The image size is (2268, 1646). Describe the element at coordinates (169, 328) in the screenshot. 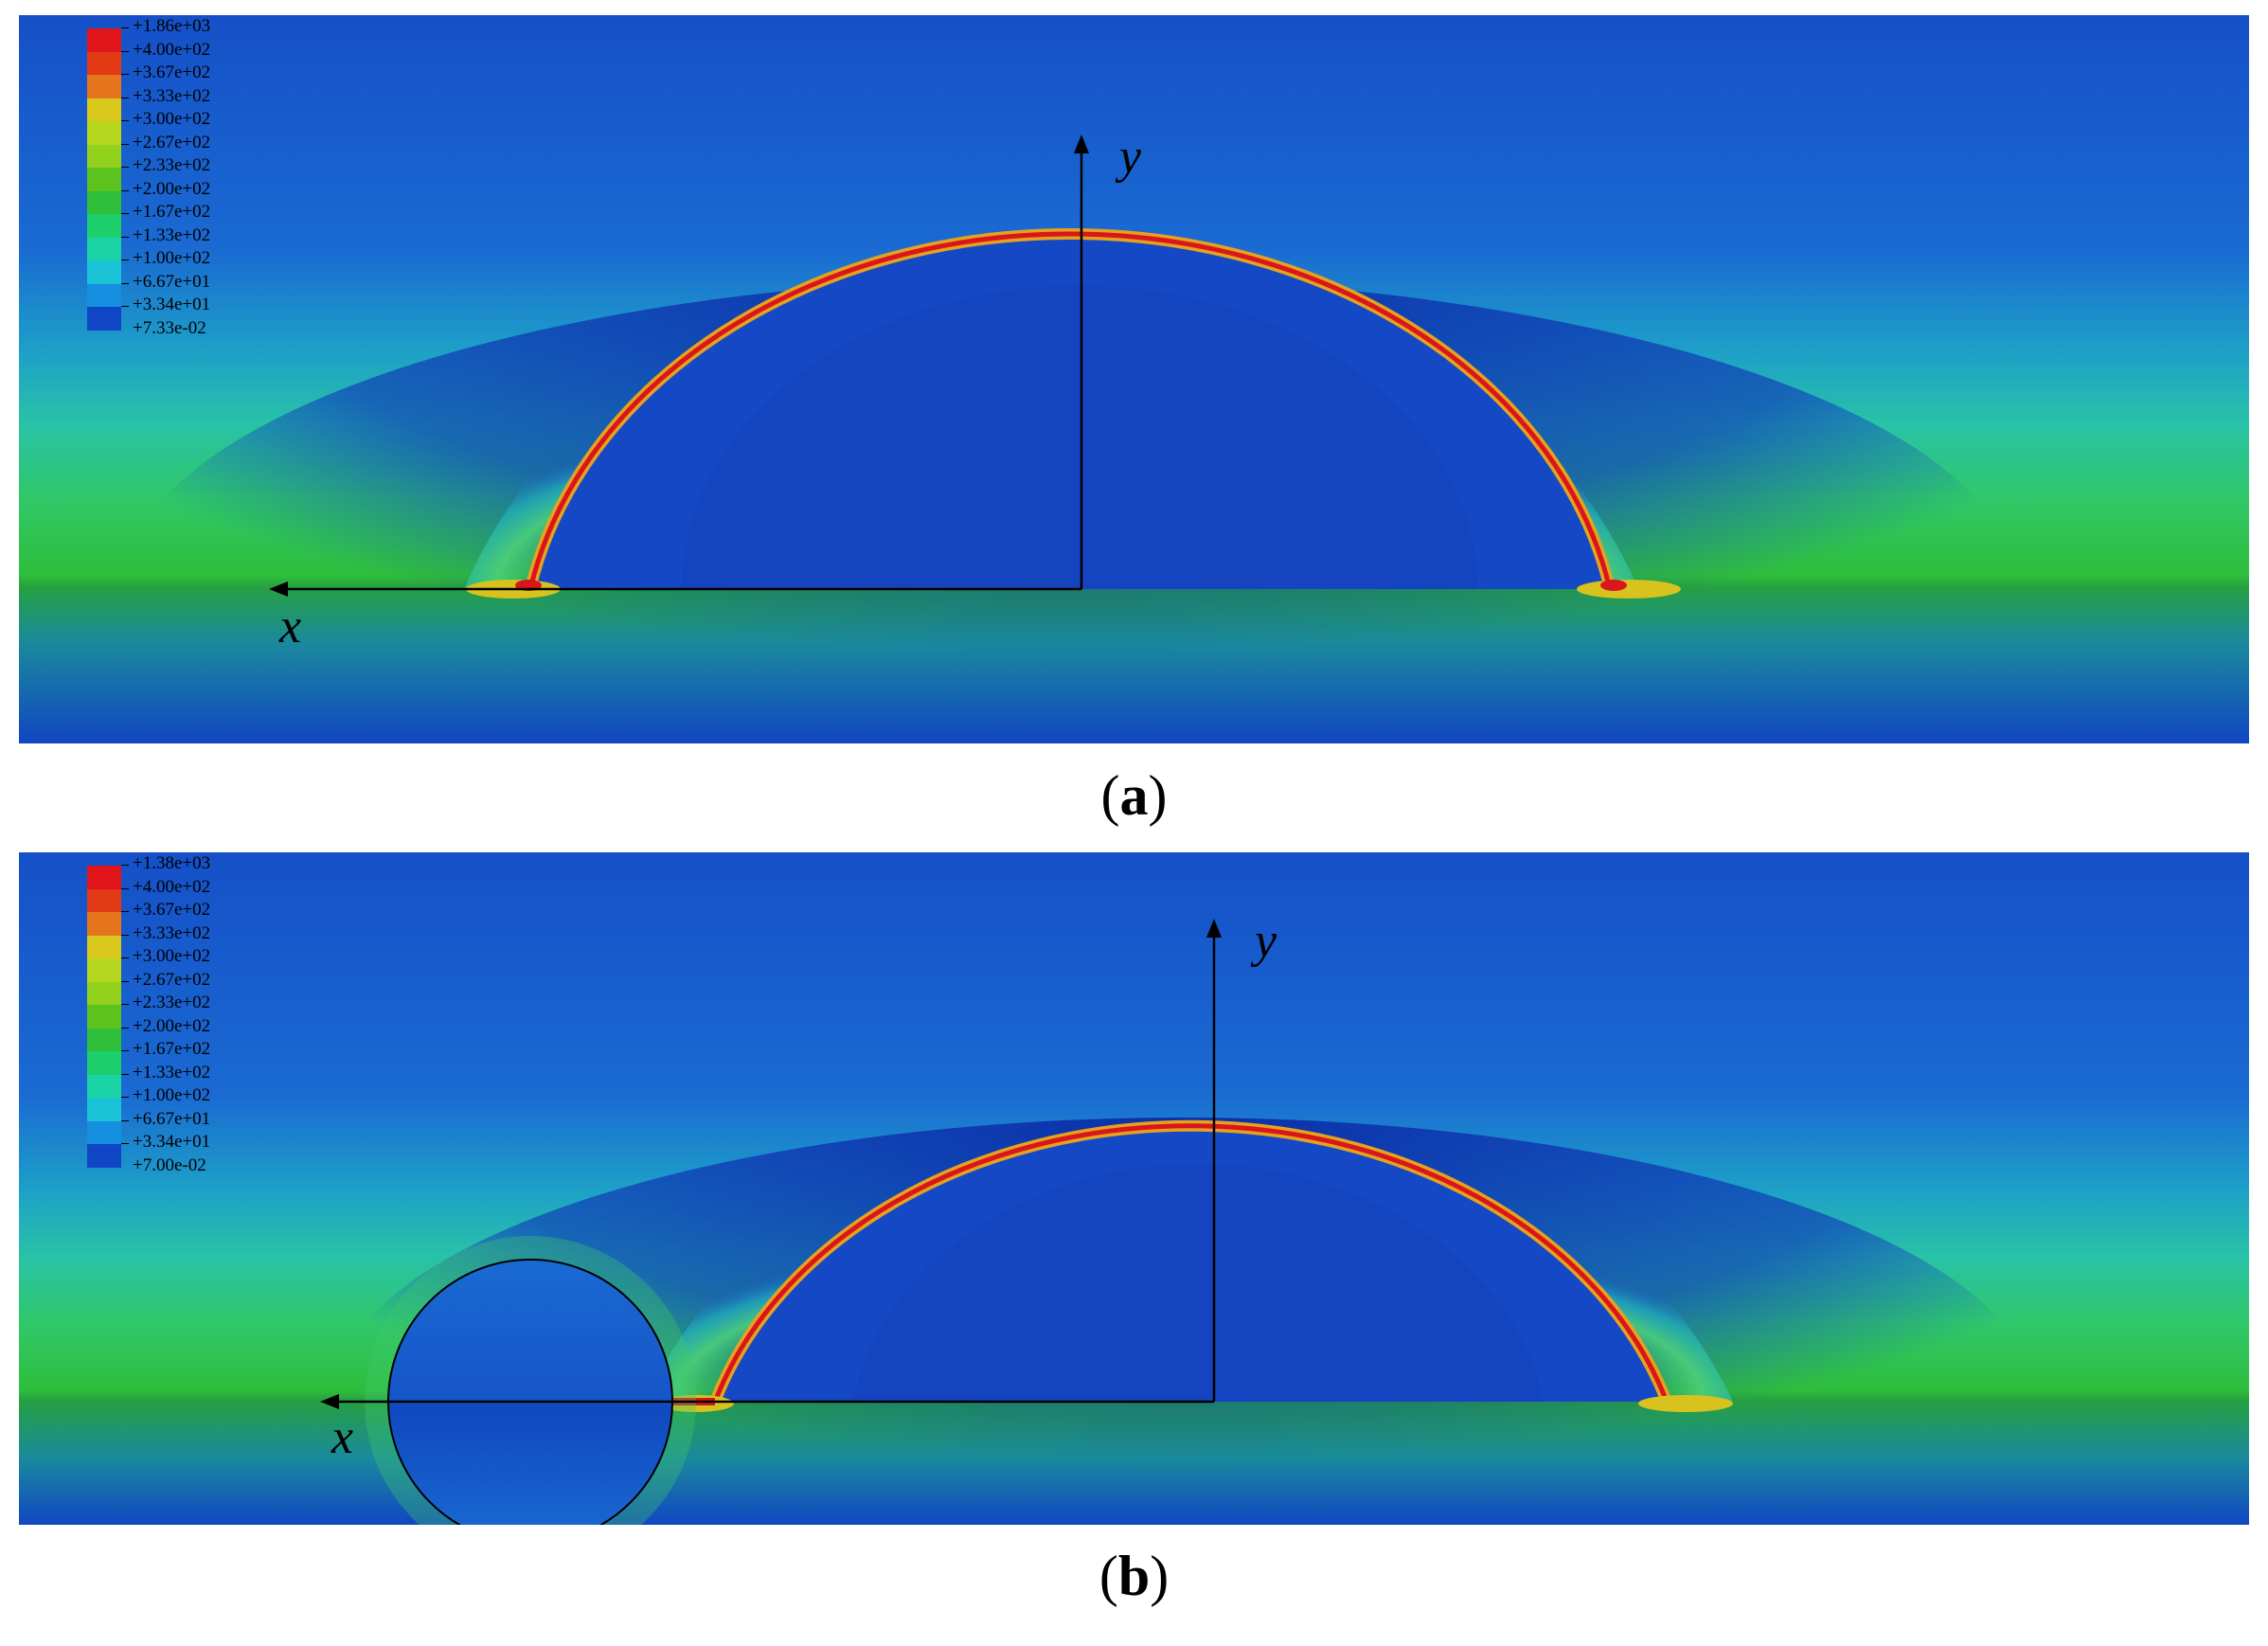

I see `legend-label: +7.33e-02` at that location.